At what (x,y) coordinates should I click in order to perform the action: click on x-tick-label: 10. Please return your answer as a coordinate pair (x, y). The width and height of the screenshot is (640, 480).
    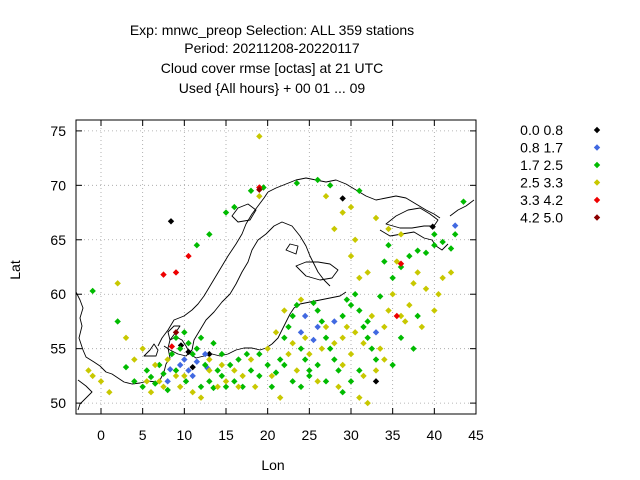
    Looking at the image, I should click on (185, 435).